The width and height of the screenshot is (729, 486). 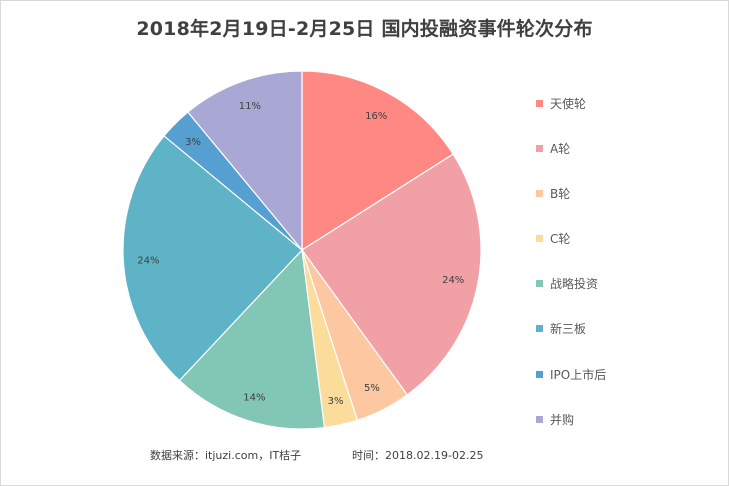 I want to click on legend-item-8: 并购, so click(x=571, y=419).